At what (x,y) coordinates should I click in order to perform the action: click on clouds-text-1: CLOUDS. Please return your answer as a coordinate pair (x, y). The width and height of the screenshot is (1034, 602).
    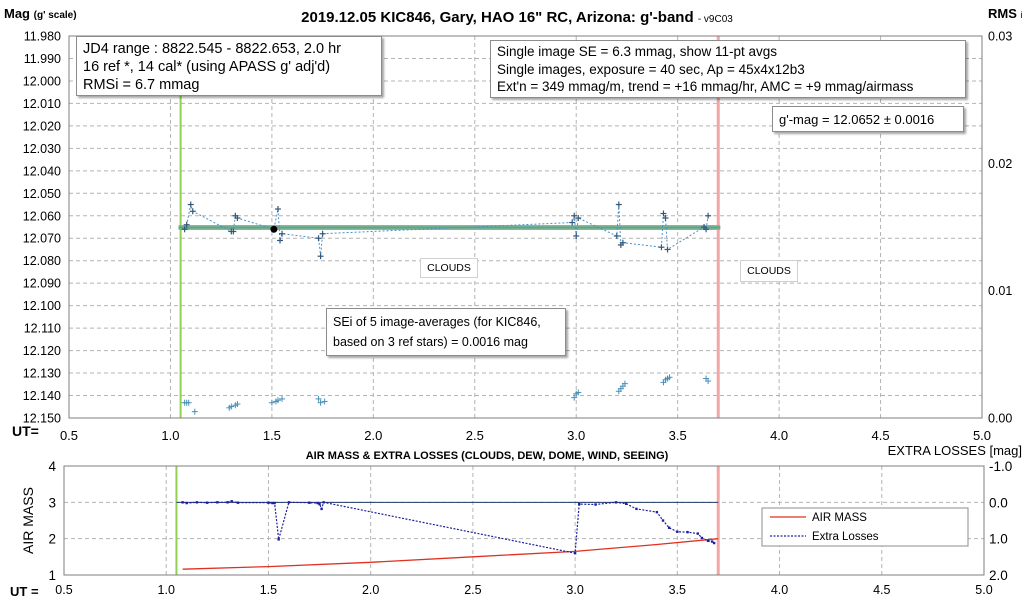
    Looking at the image, I should click on (449, 268).